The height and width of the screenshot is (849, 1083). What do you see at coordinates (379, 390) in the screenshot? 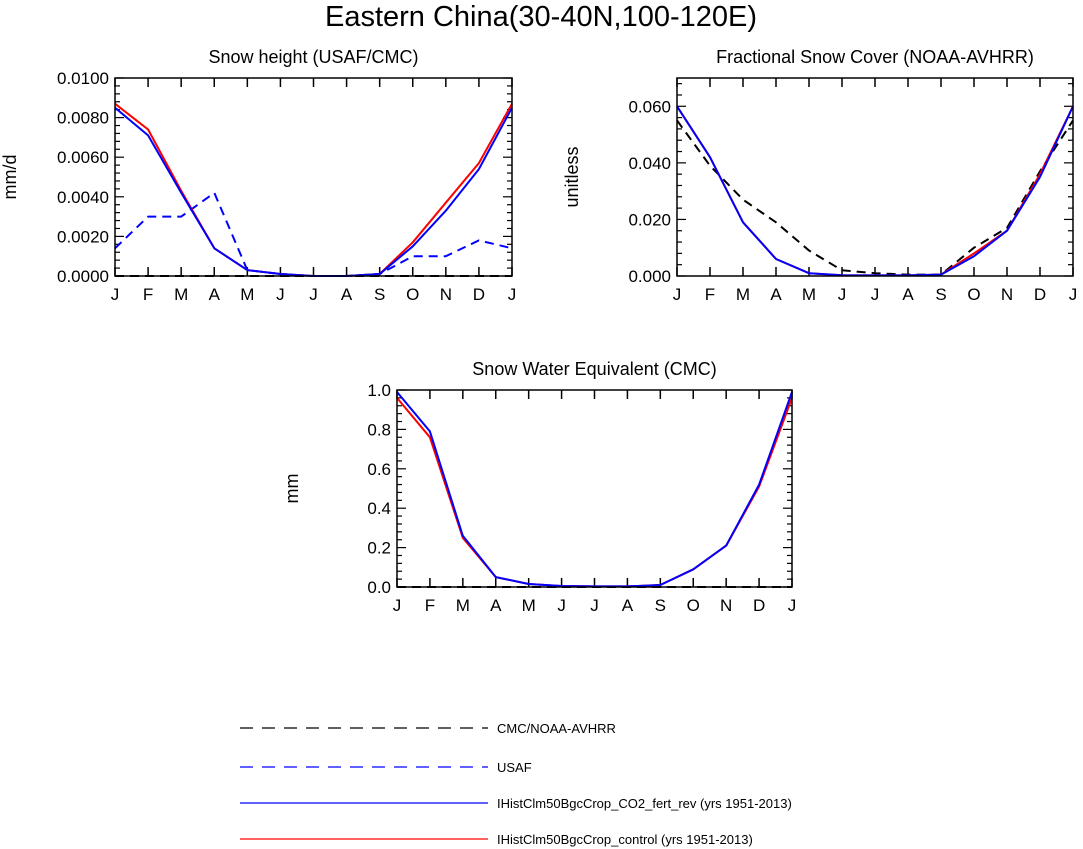
I see `y-tick-label: 1.0` at bounding box center [379, 390].